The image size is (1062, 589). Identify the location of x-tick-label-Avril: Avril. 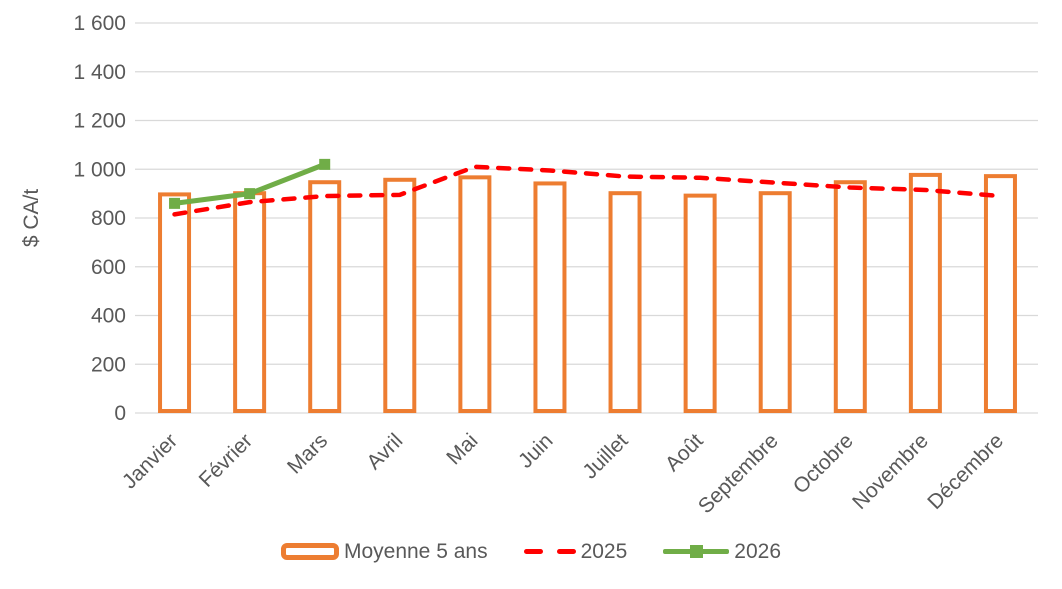
(384, 451).